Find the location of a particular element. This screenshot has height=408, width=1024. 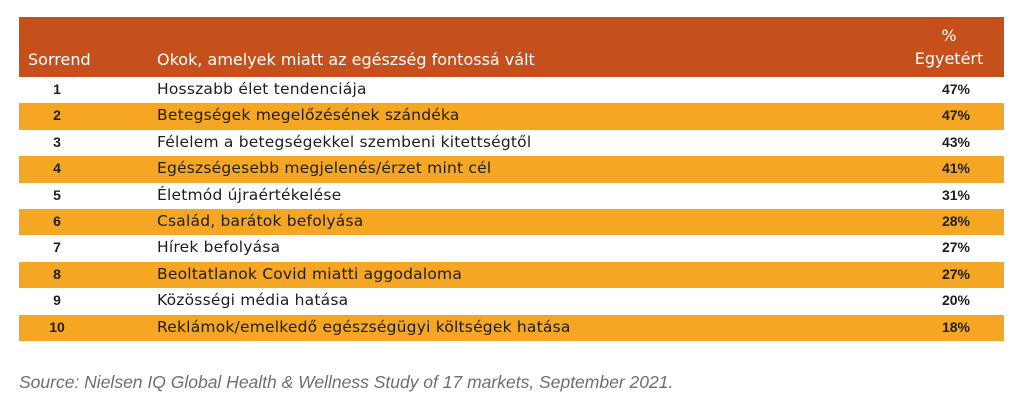

header-percent-label: Egyetért is located at coordinates (949, 58).